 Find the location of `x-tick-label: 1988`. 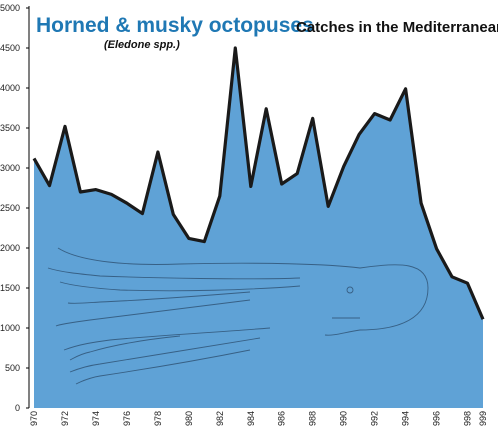

x-tick-label: 1988 is located at coordinates (313, 418).